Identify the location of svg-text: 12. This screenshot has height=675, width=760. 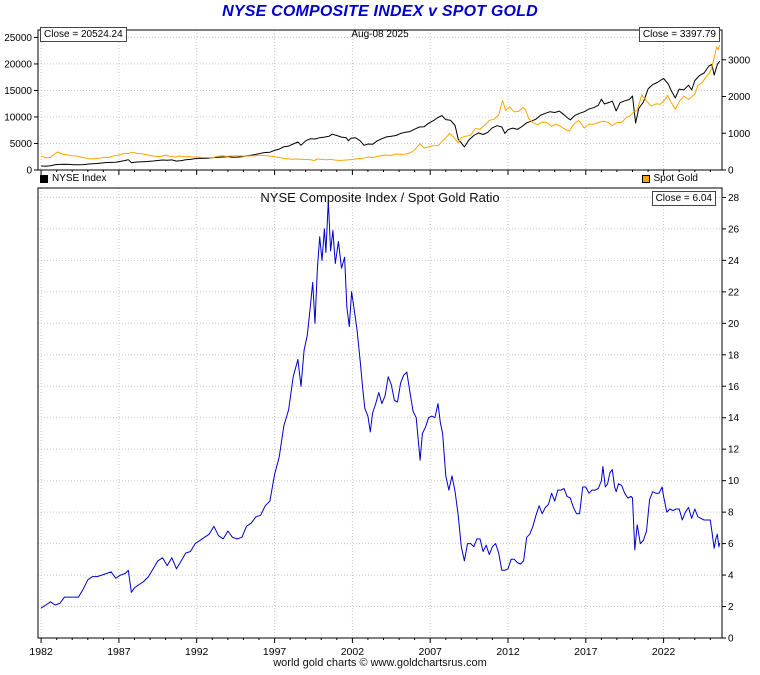
(734, 450).